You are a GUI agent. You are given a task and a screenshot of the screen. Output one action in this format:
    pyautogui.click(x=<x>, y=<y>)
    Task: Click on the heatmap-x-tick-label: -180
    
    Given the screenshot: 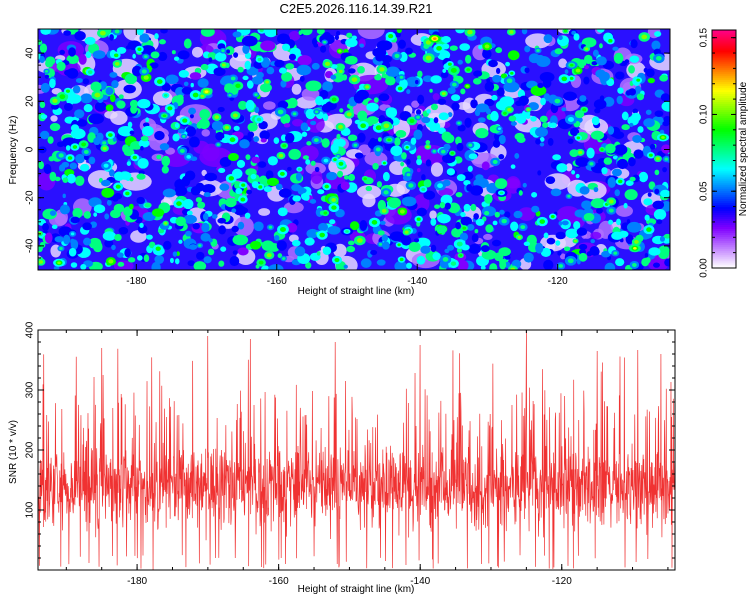 What is the action you would take?
    pyautogui.click(x=136, y=281)
    